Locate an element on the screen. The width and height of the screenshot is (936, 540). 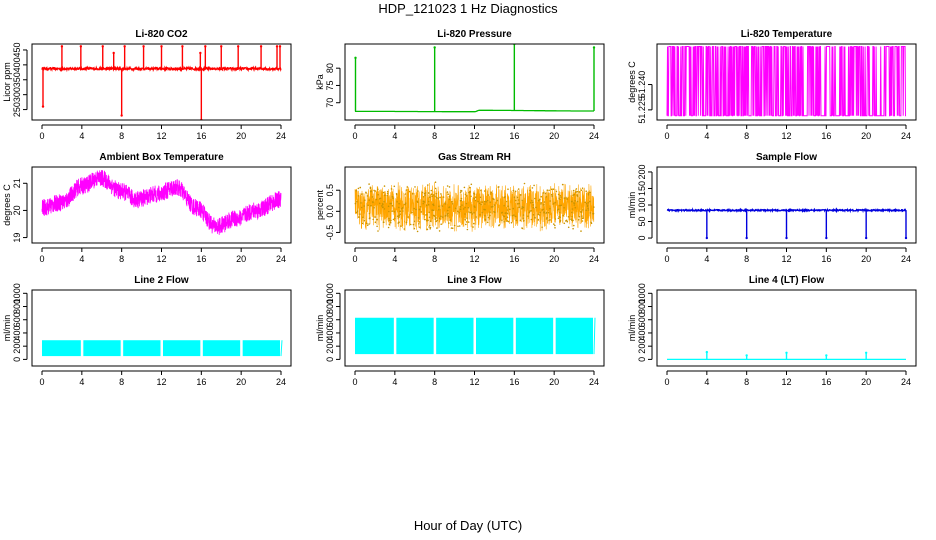
x-tick-label: 24 is located at coordinates (906, 259).